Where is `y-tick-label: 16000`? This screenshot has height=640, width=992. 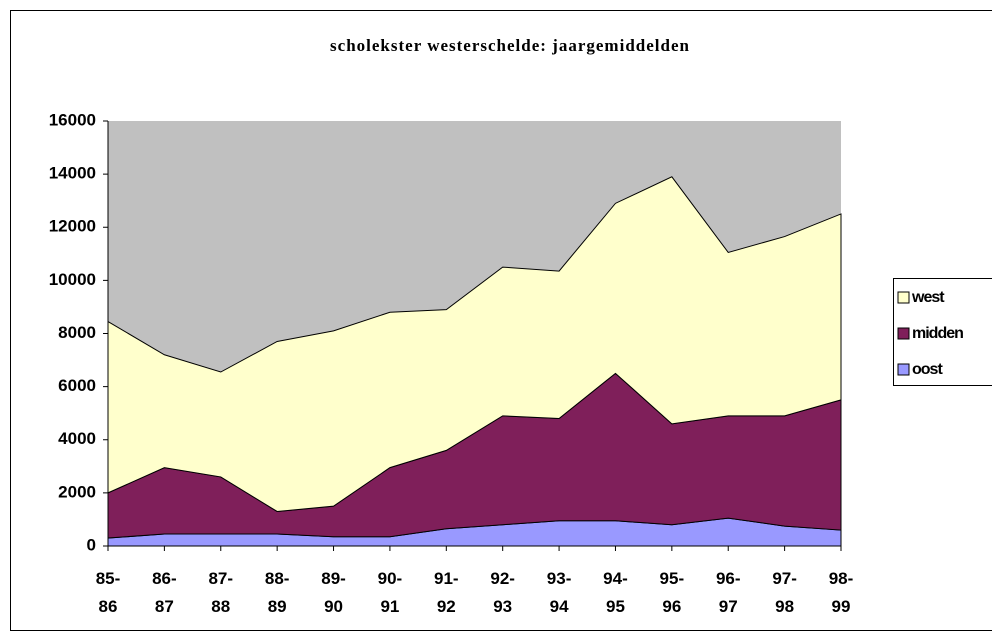
y-tick-label: 16000 is located at coordinates (72, 119).